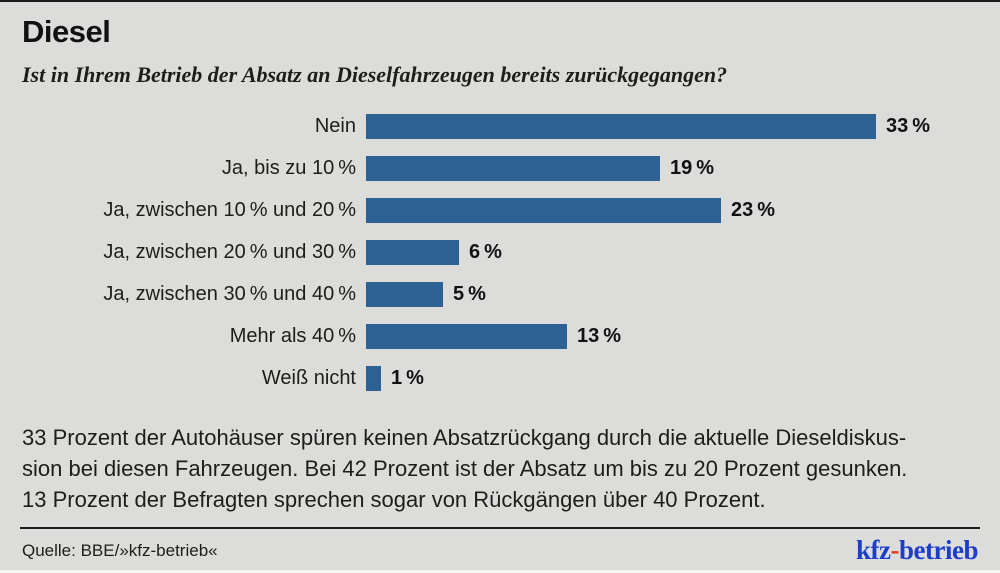 This screenshot has height=573, width=1000. What do you see at coordinates (692, 167) in the screenshot?
I see `value-label: 19 %` at bounding box center [692, 167].